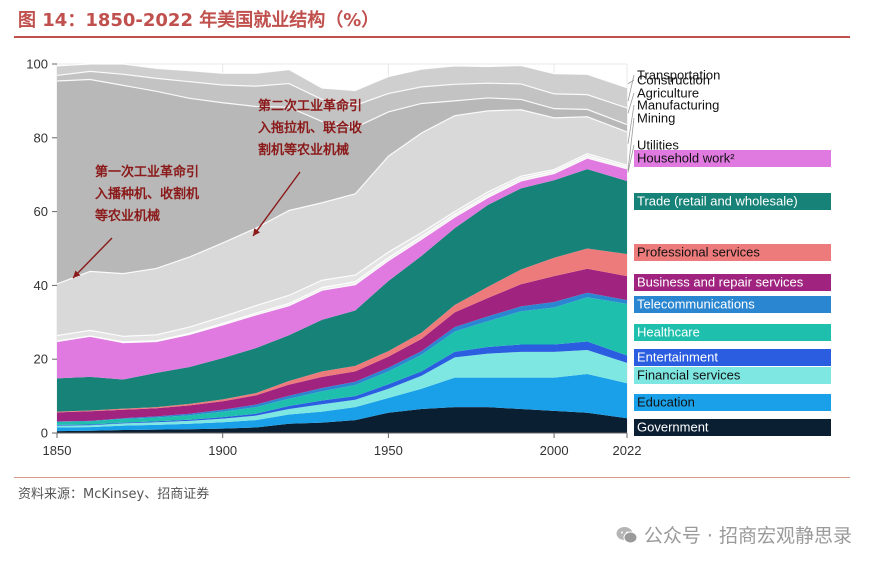  I want to click on legend-label-business-and-repair-services: Business and repair services, so click(720, 282).